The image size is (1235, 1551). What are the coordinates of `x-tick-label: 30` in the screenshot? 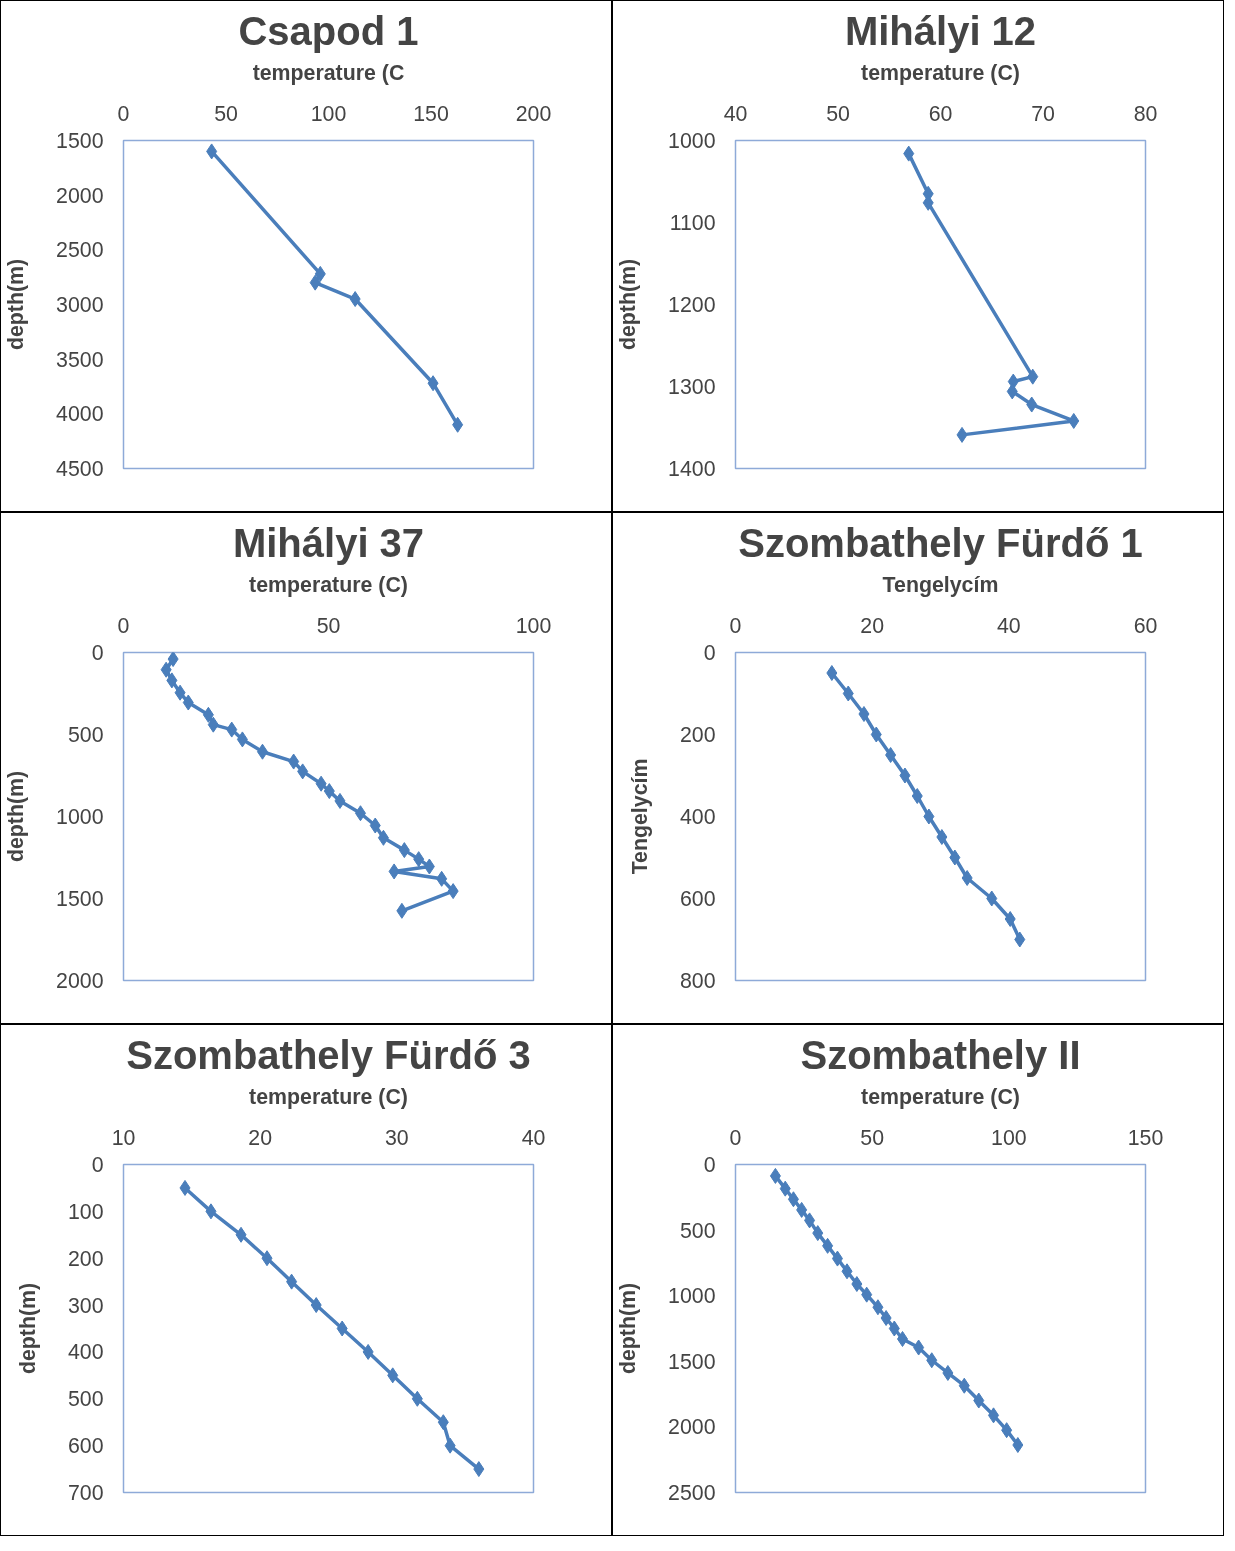 It's located at (396, 1137).